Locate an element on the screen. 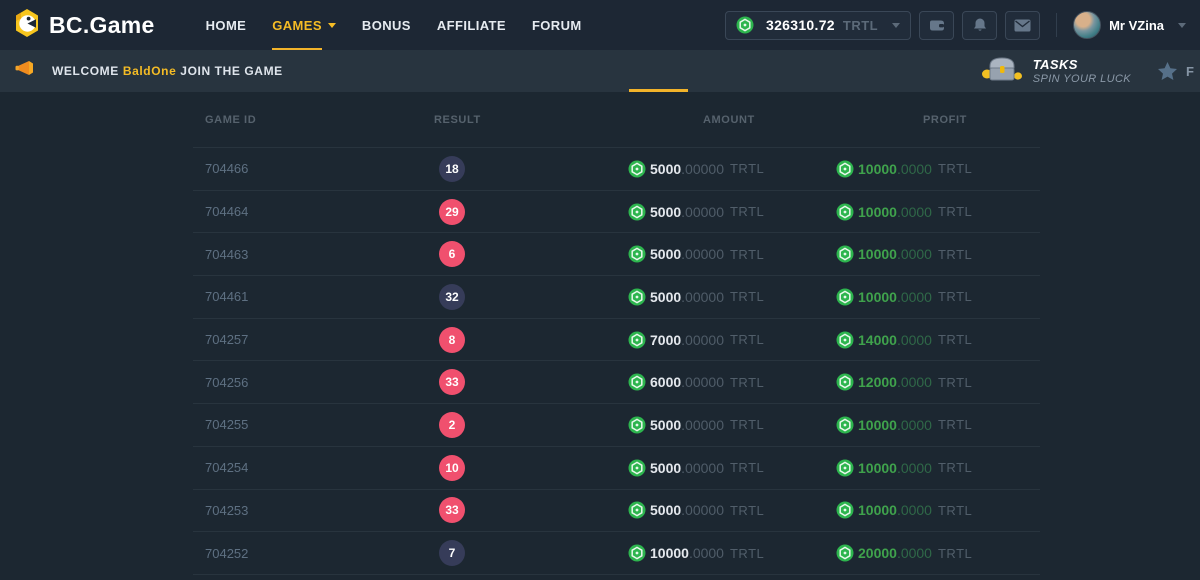 The width and height of the screenshot is (1200, 580). fairness-widget: F is located at coordinates (1175, 71).